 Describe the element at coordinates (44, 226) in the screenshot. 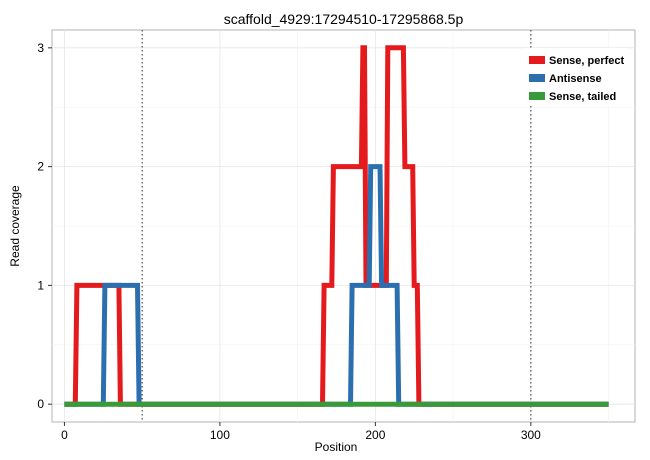

I see `y-axis: 0 1 2 3` at that location.